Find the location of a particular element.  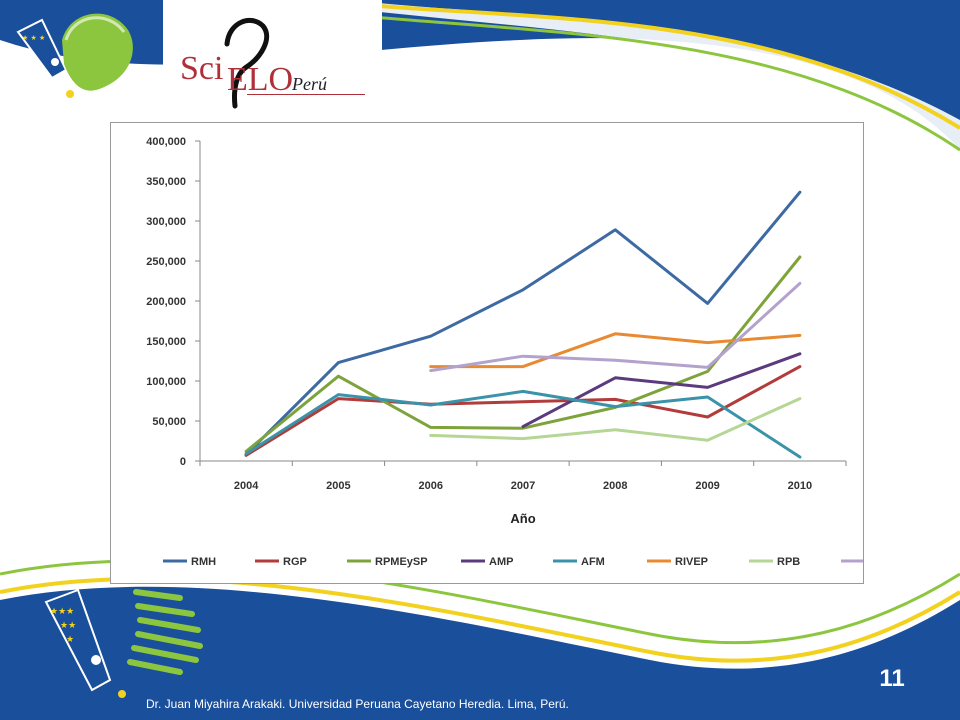

x-tick-label: 2008 is located at coordinates (615, 486).